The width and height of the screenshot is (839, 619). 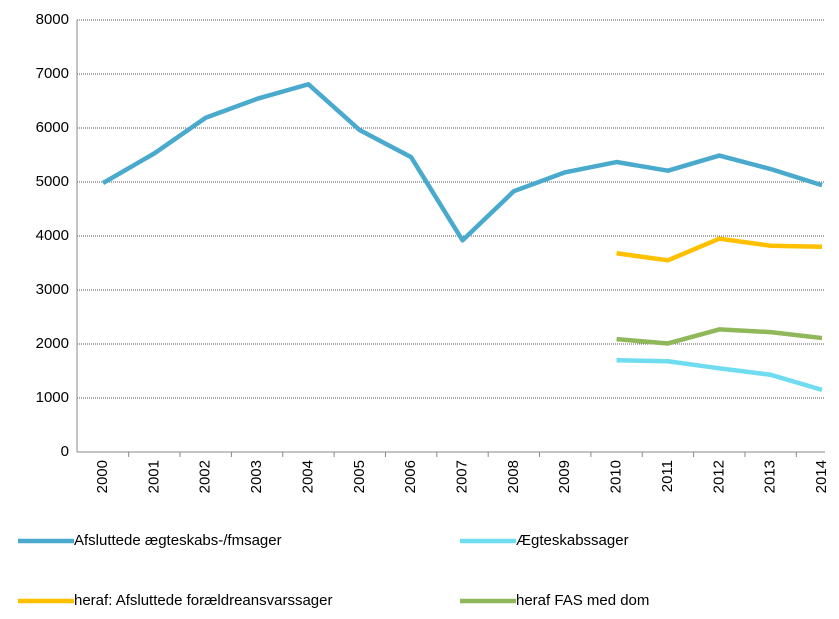 What do you see at coordinates (65, 451) in the screenshot?
I see `y-tick-label: 0` at bounding box center [65, 451].